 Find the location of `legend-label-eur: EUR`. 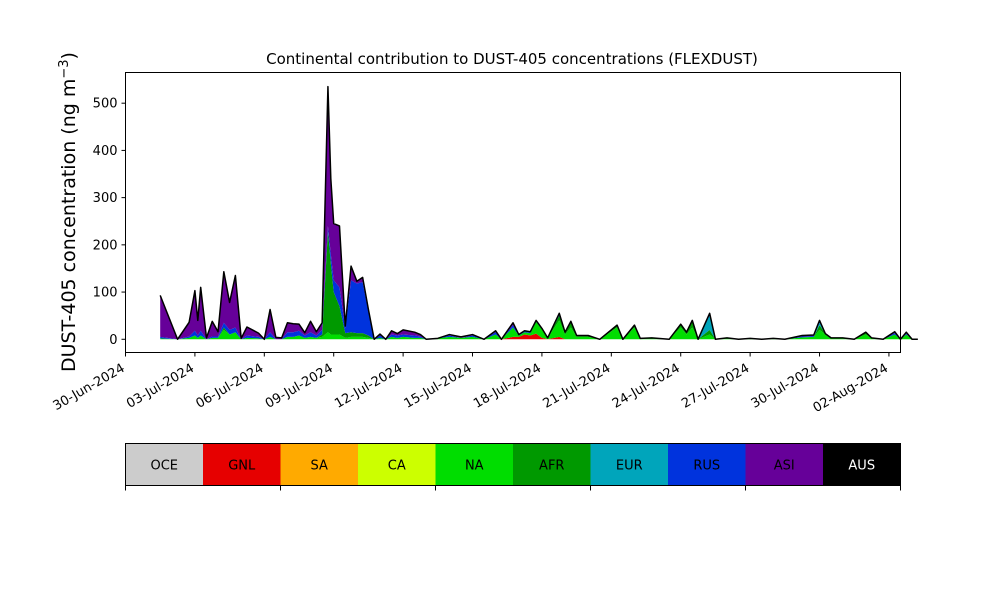

legend-label-eur: EUR is located at coordinates (629, 466).